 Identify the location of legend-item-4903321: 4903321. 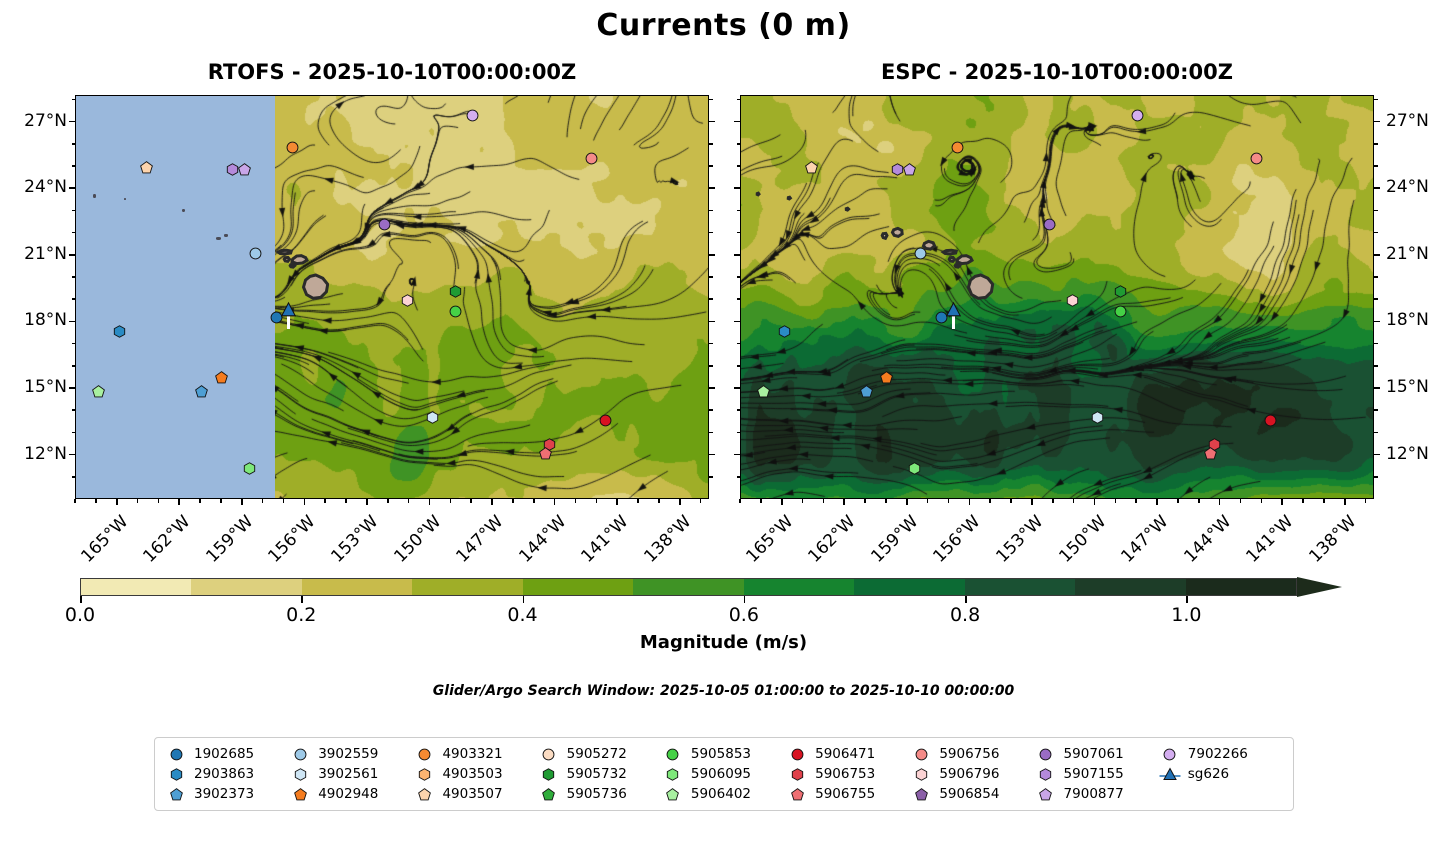
(475, 754).